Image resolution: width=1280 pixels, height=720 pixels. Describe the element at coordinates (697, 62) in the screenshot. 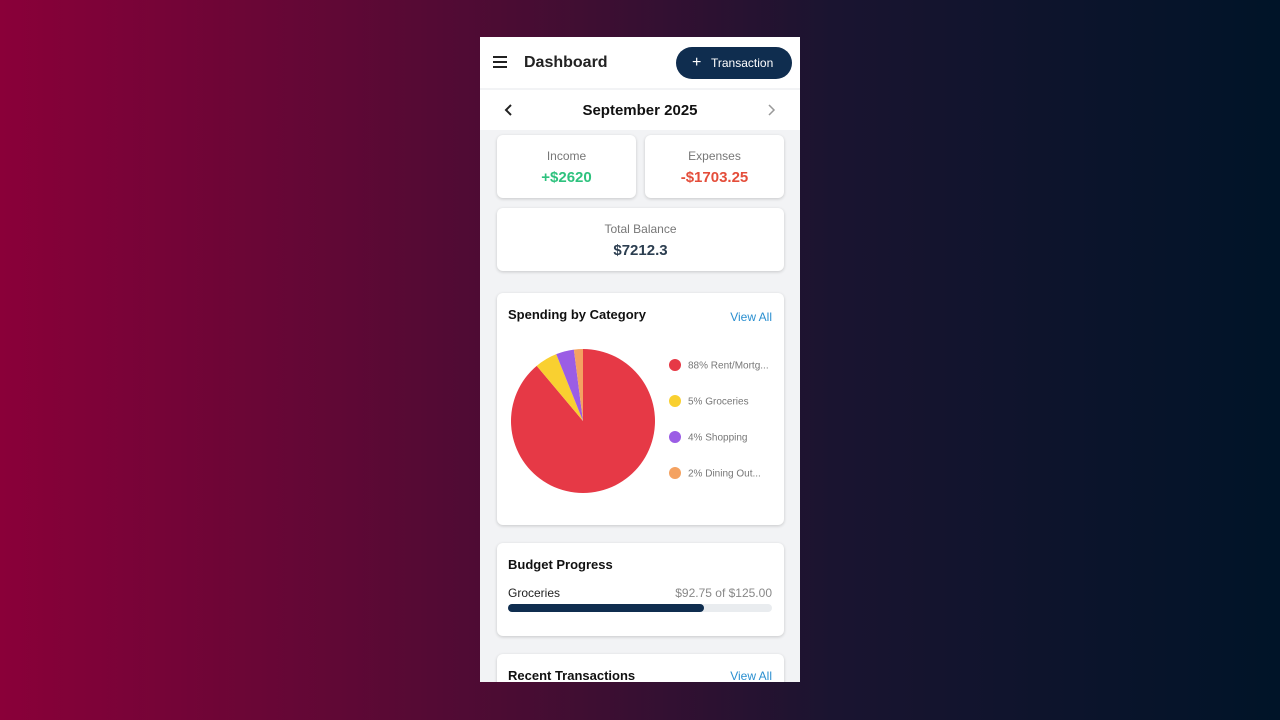

I see `plus-icon: +` at that location.